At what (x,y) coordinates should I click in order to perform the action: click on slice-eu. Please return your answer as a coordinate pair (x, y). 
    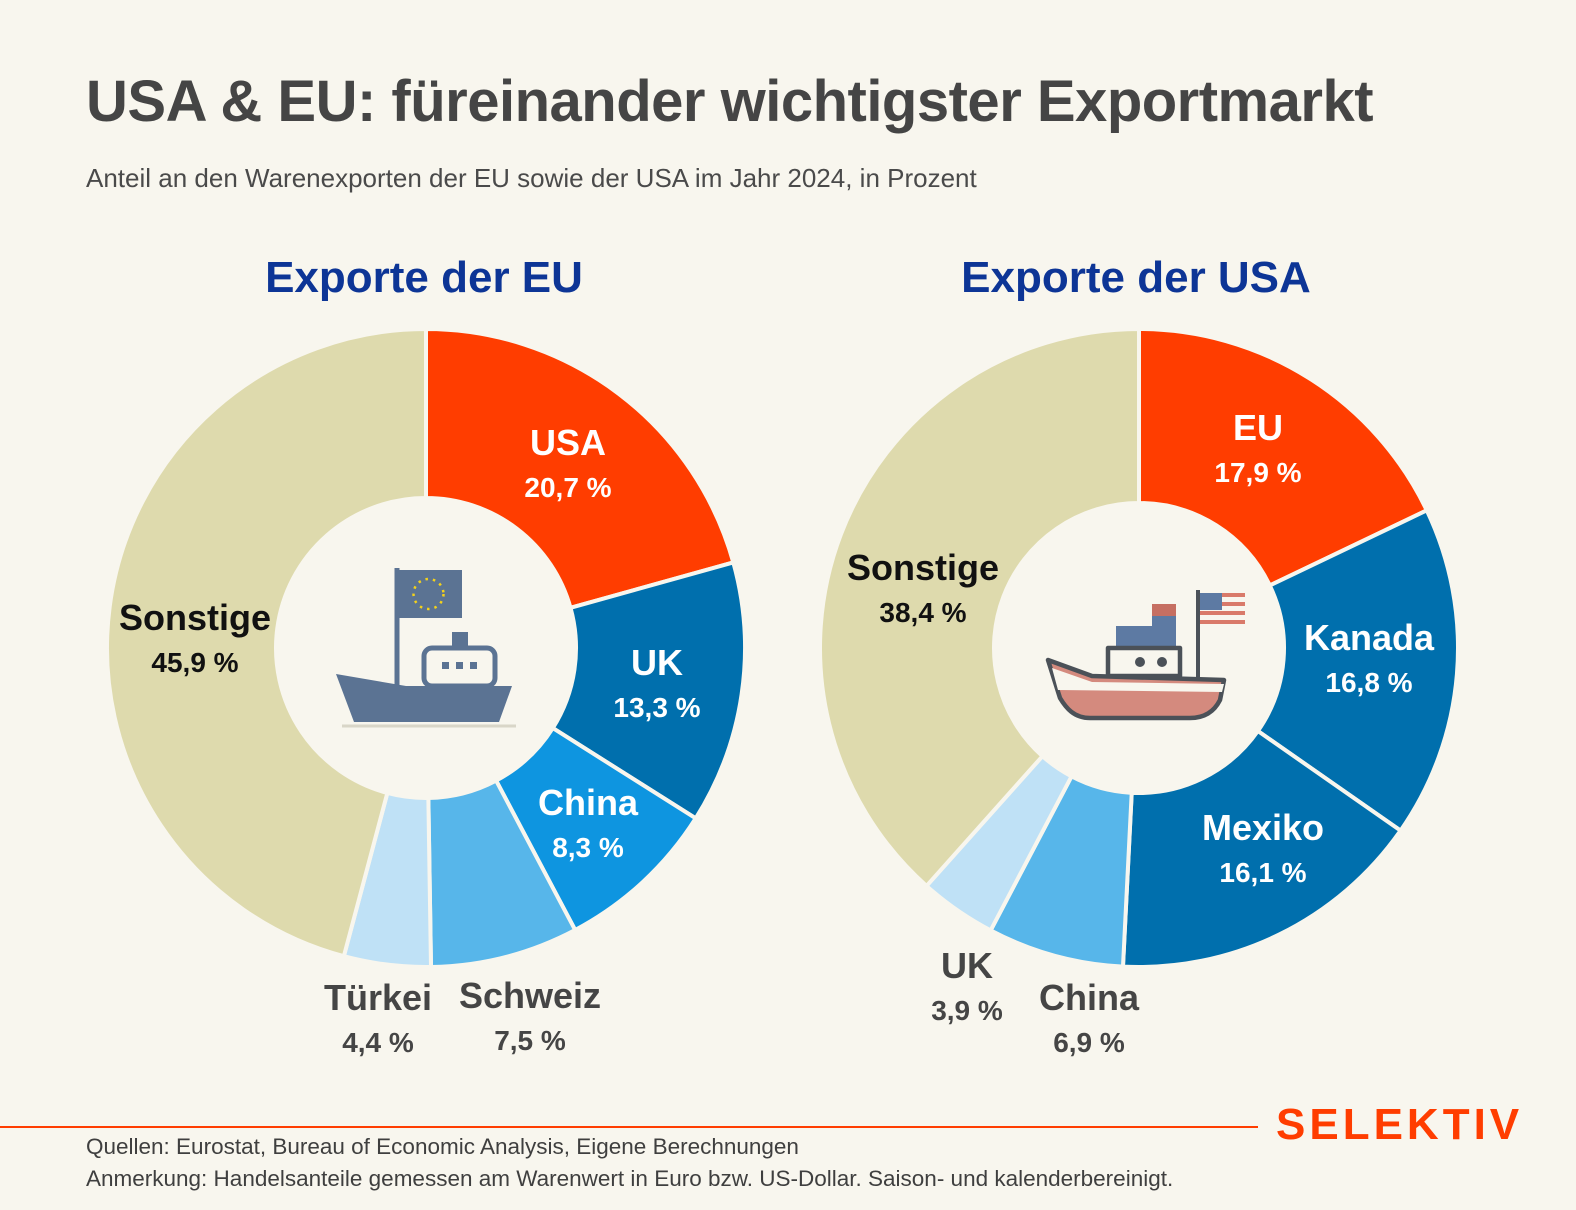
    Looking at the image, I should click on (1283, 457).